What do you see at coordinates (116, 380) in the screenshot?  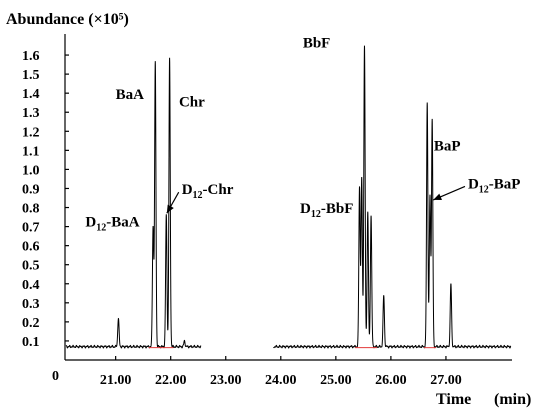 I see `x-tick-label: 21.00` at bounding box center [116, 380].